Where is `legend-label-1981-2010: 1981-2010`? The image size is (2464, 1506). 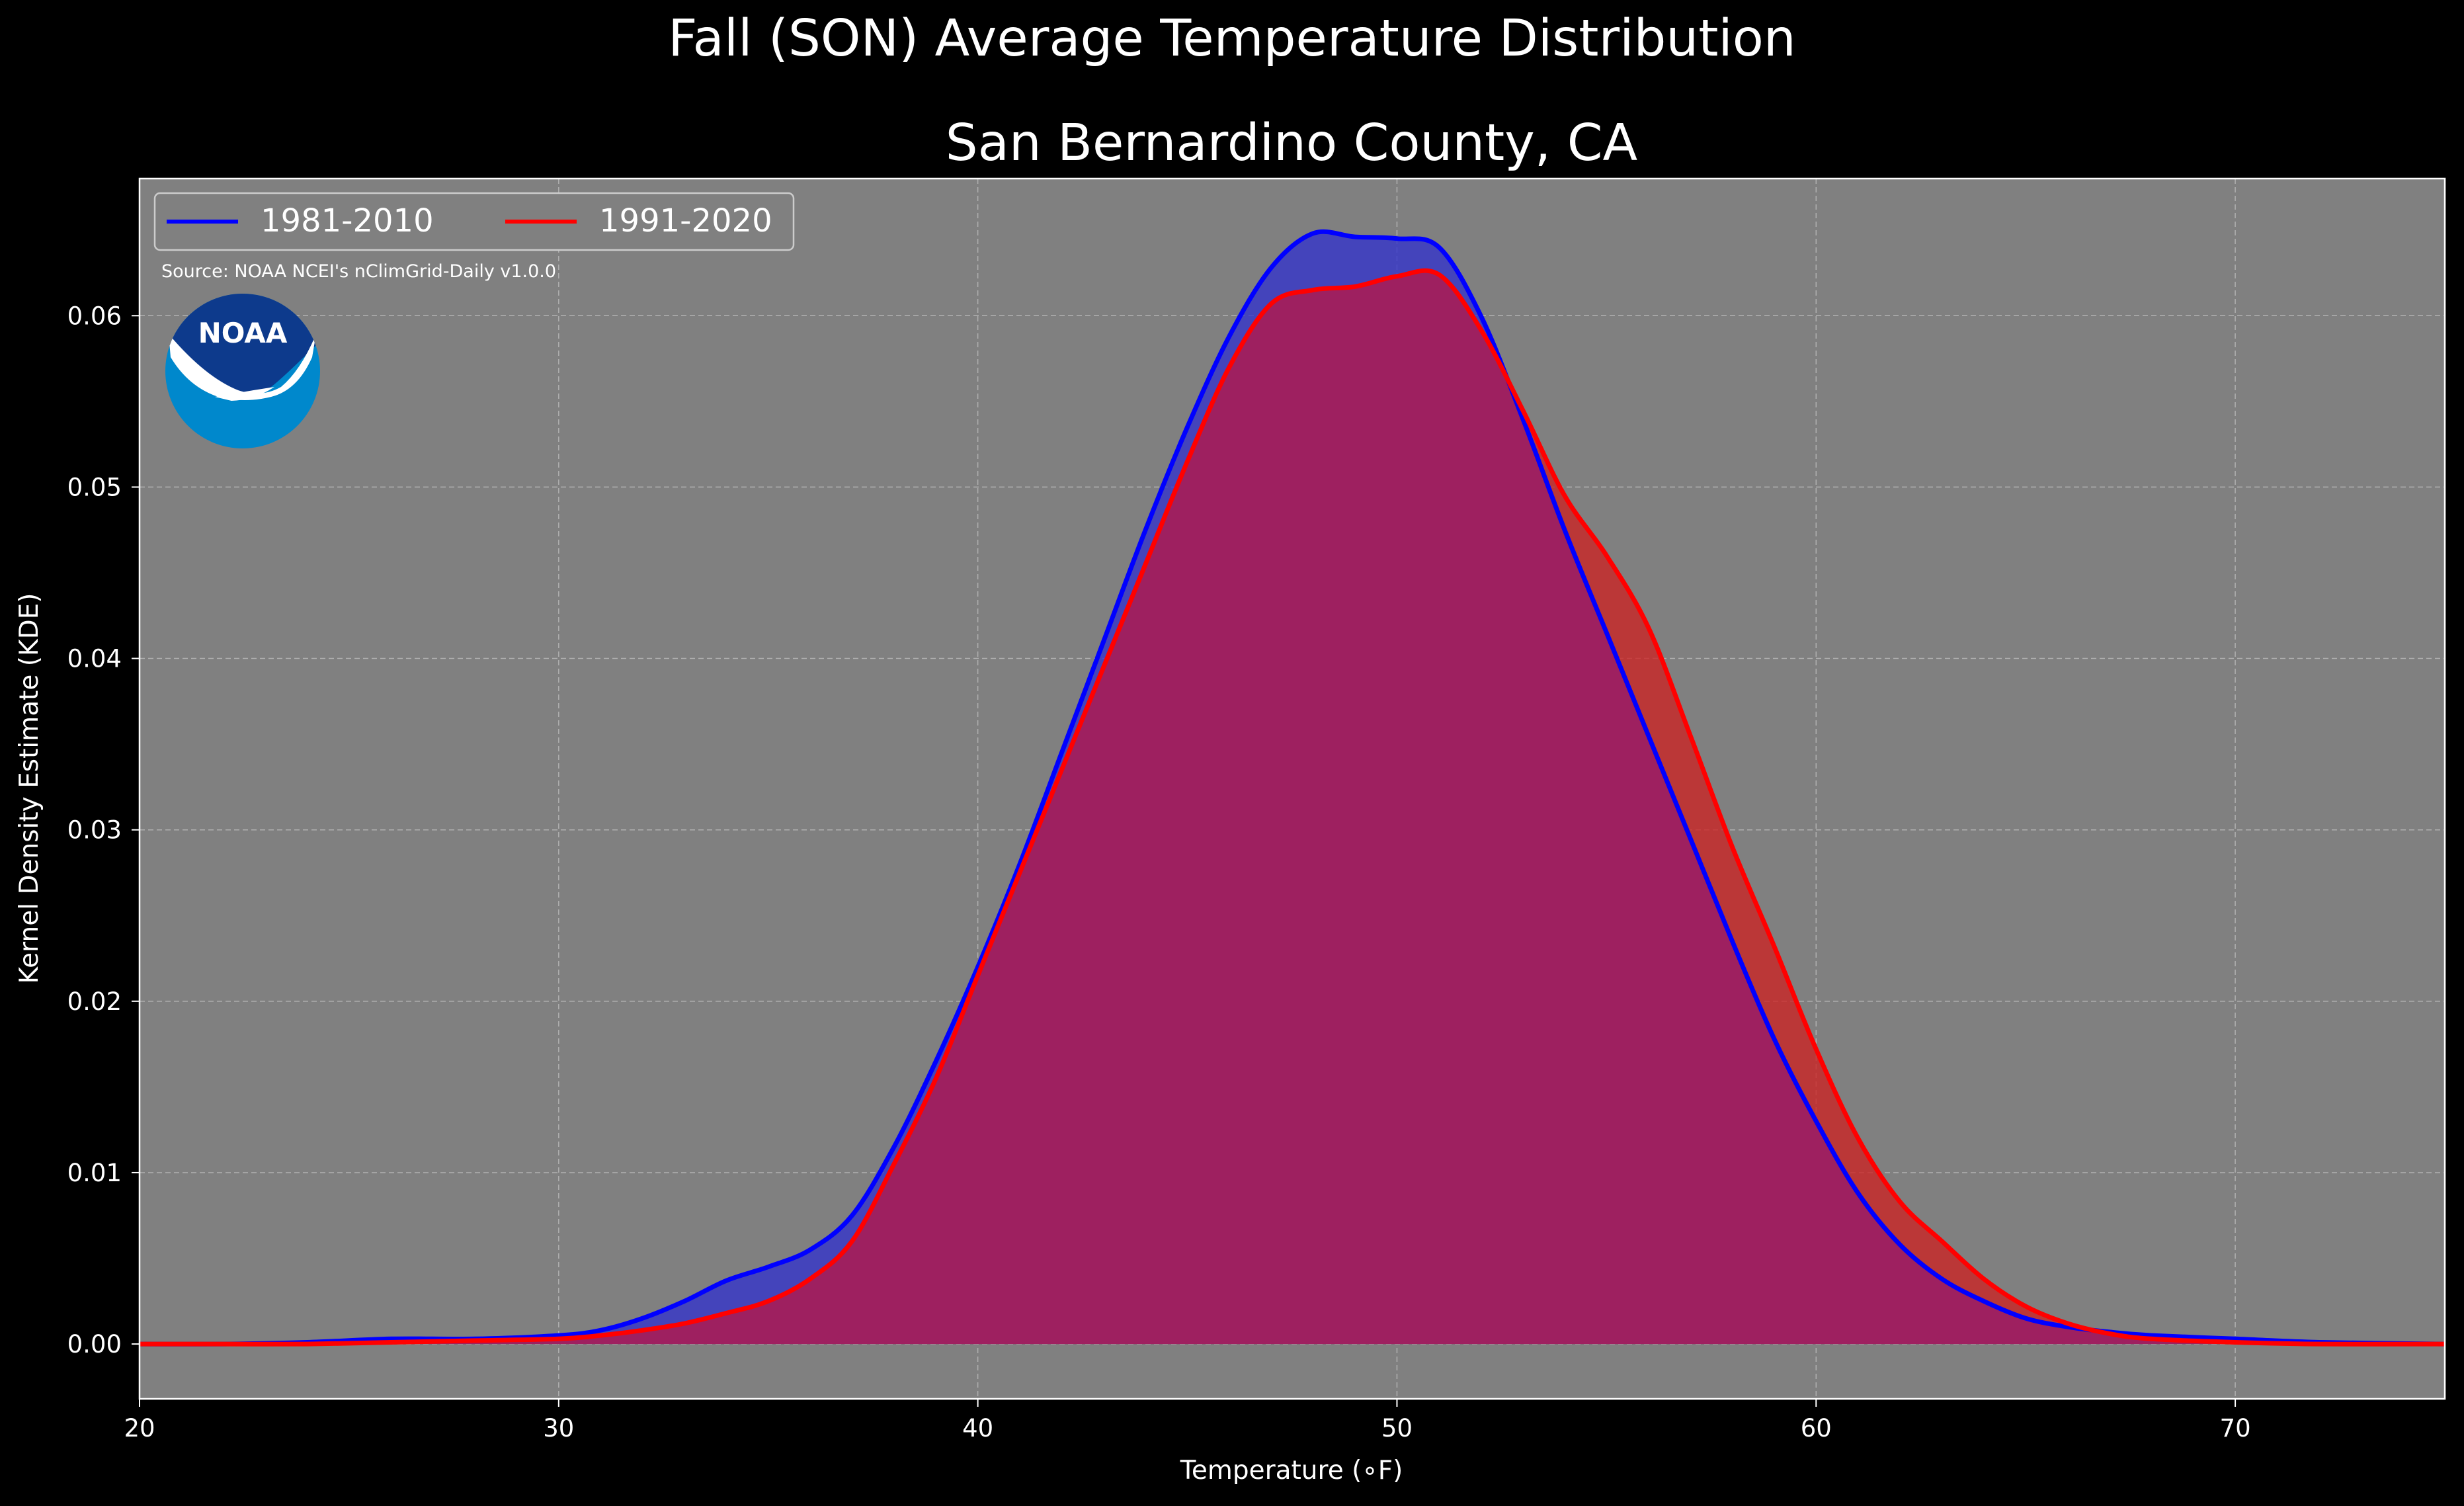
legend-label-1981-2010: 1981-2010 is located at coordinates (348, 220).